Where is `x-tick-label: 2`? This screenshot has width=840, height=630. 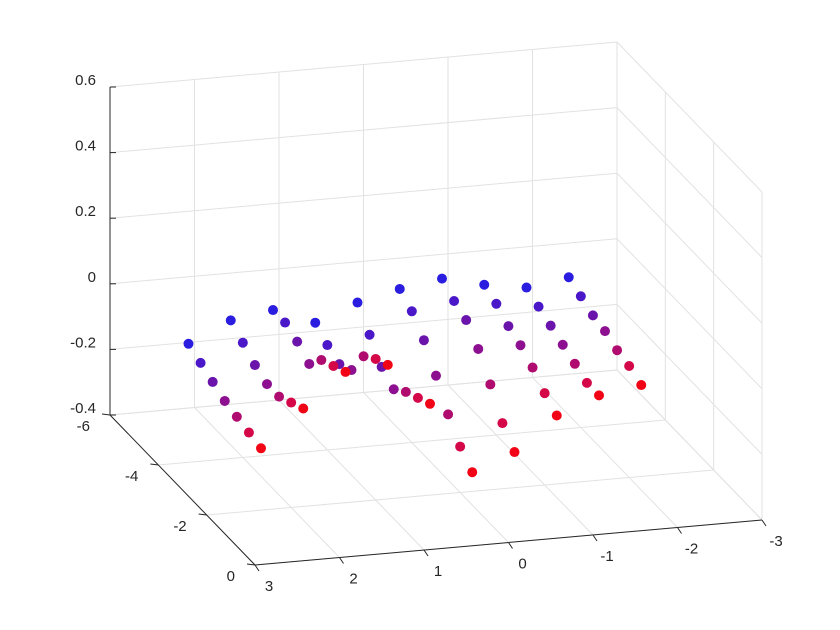 x-tick-label: 2 is located at coordinates (353, 578).